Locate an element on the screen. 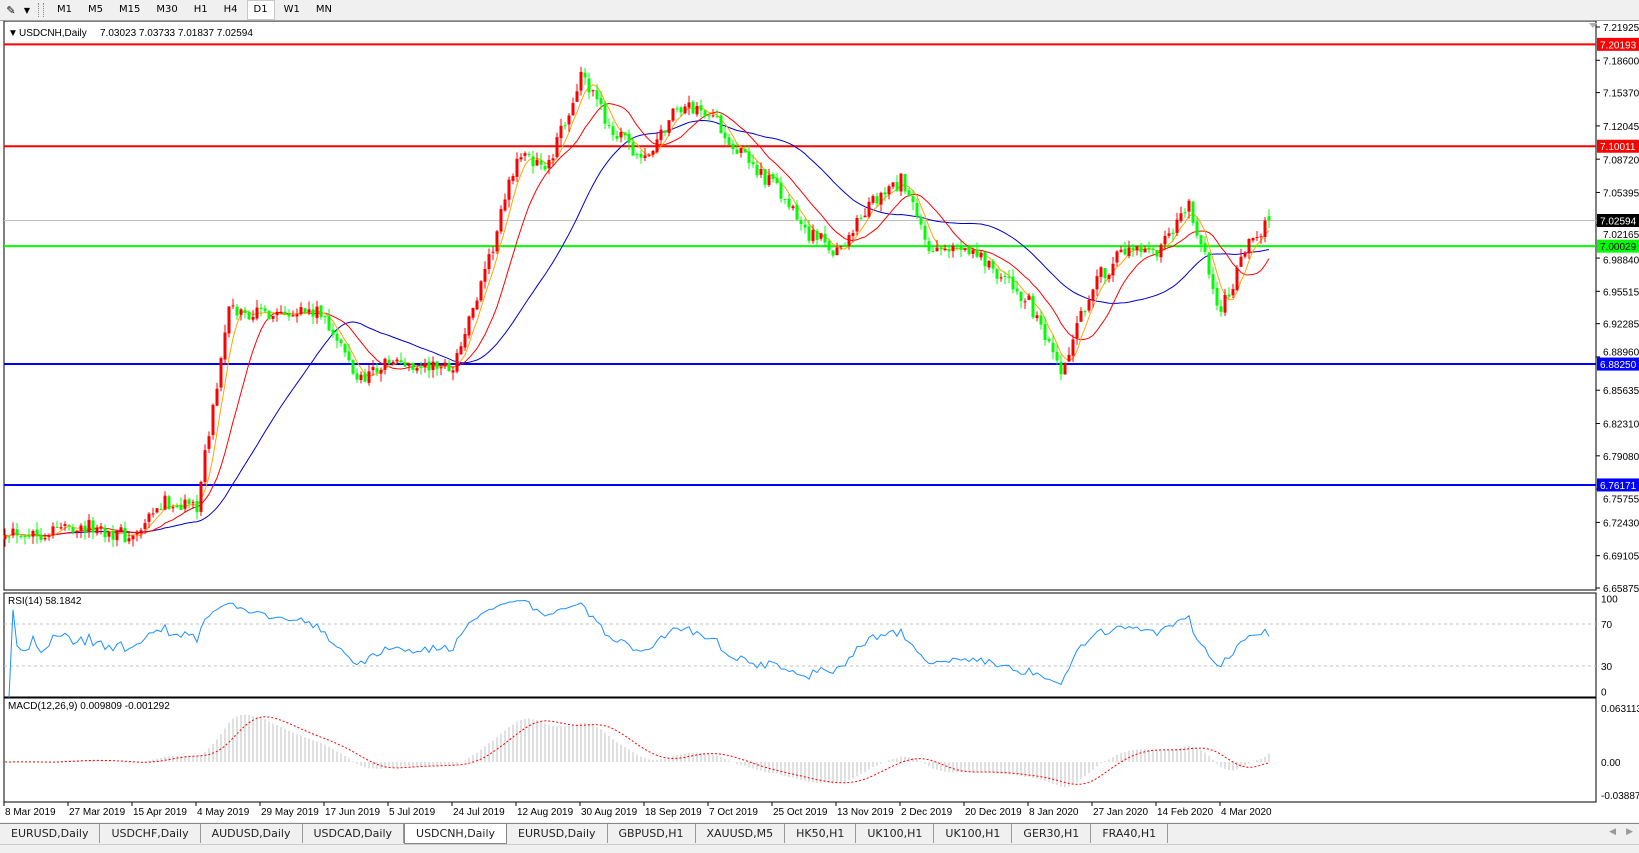 Image resolution: width=1639 pixels, height=853 pixels. timeframe-h4: H4 is located at coordinates (230, 9).